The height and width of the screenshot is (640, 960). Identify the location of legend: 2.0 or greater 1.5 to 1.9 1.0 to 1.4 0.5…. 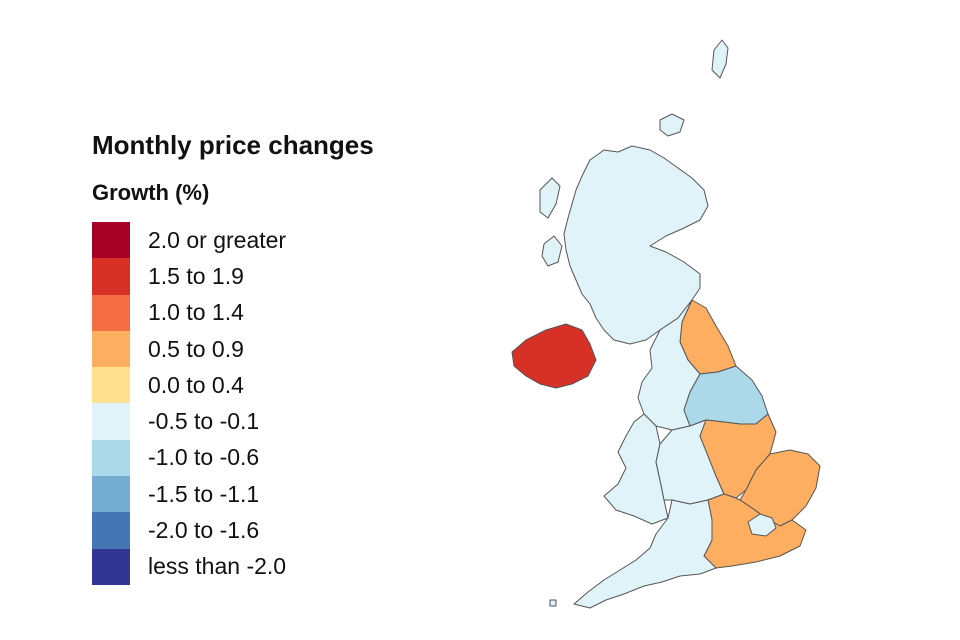
(189, 403).